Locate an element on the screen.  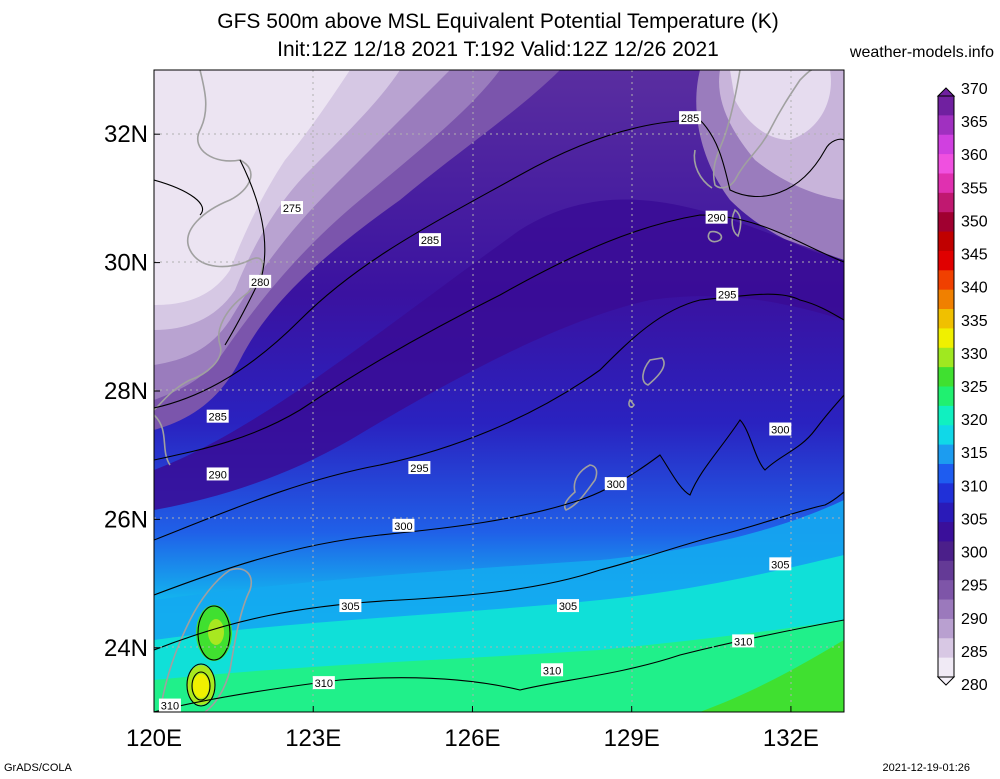
contour-label: 275 is located at coordinates (292, 208).